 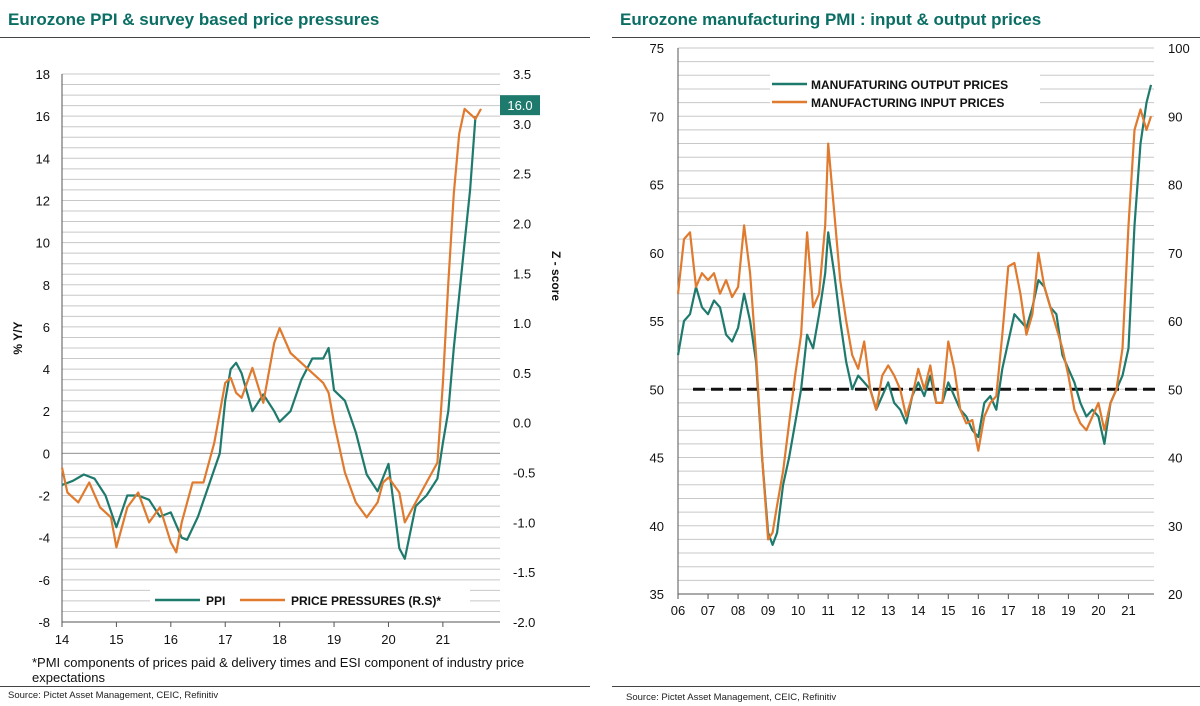 What do you see at coordinates (828, 610) in the screenshot?
I see `x-tick-label: 11` at bounding box center [828, 610].